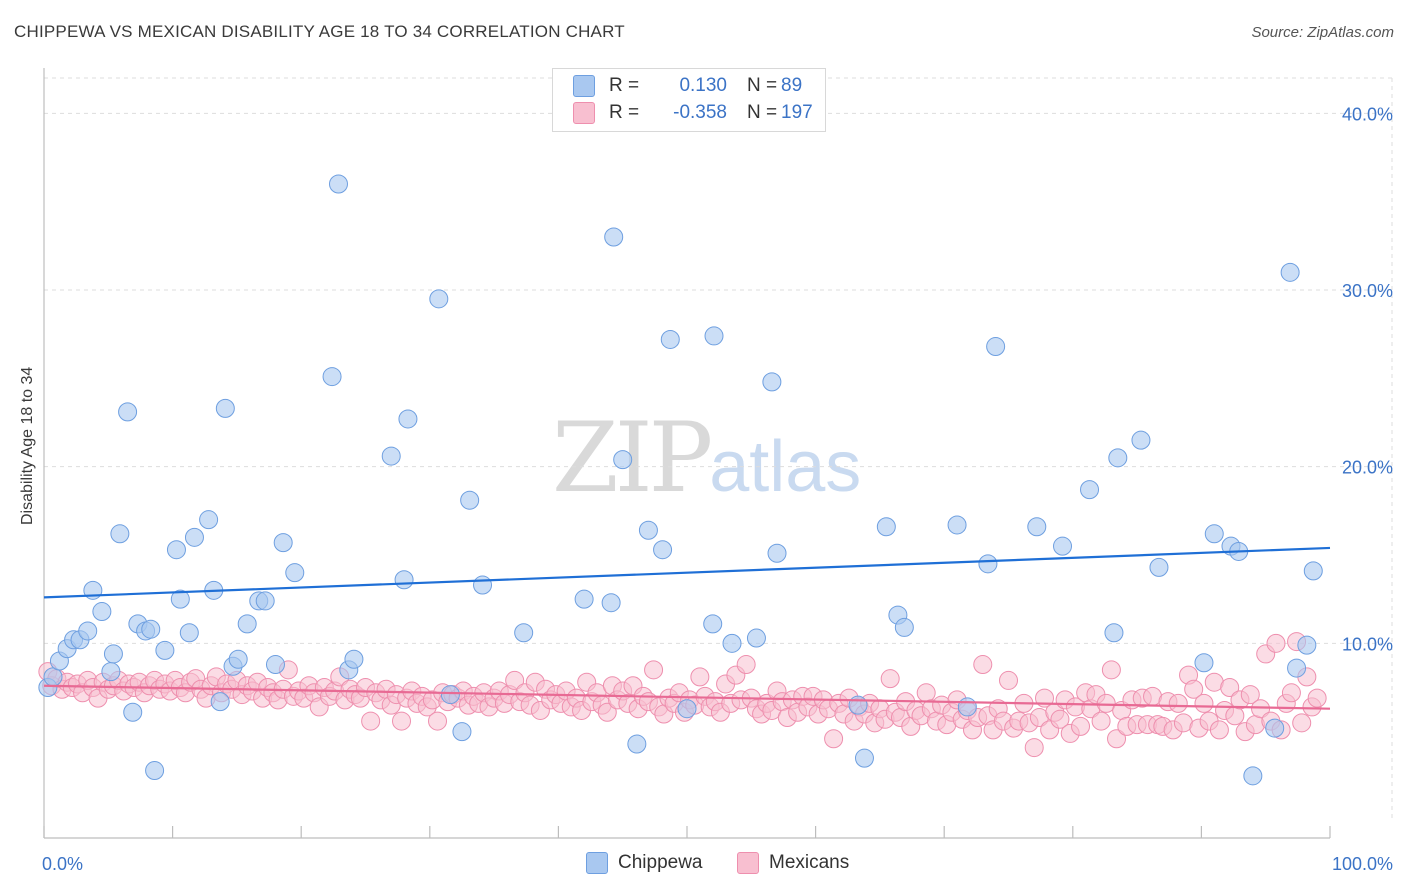 The height and width of the screenshot is (892, 1406). Describe the element at coordinates (1322, 32) in the screenshot. I see `source-label: Source: ZipAtlas.com` at that location.